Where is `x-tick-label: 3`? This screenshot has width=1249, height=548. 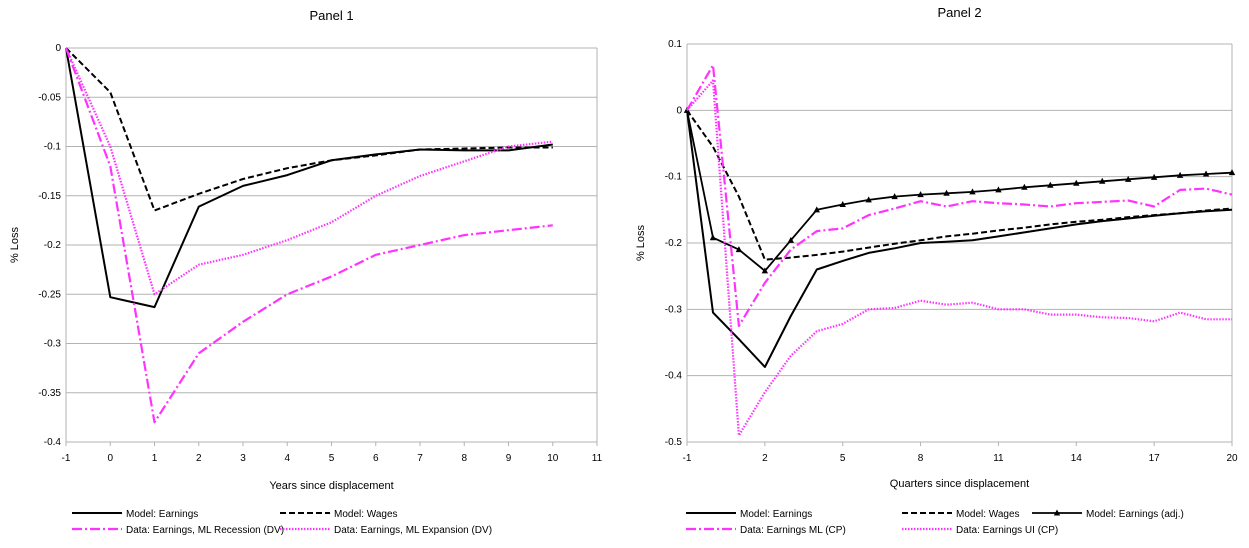 x-tick-label: 3 is located at coordinates (243, 458).